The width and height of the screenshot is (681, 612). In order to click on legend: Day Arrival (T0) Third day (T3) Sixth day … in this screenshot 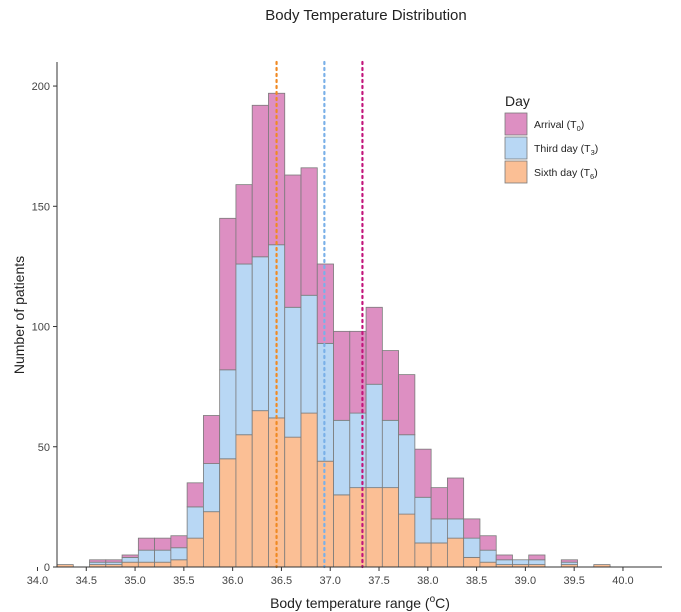, I will do `click(551, 138)`.